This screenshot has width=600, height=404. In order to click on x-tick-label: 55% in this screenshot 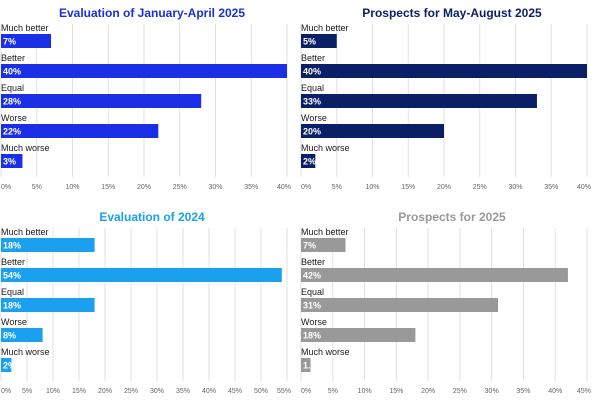, I will do `click(284, 391)`.